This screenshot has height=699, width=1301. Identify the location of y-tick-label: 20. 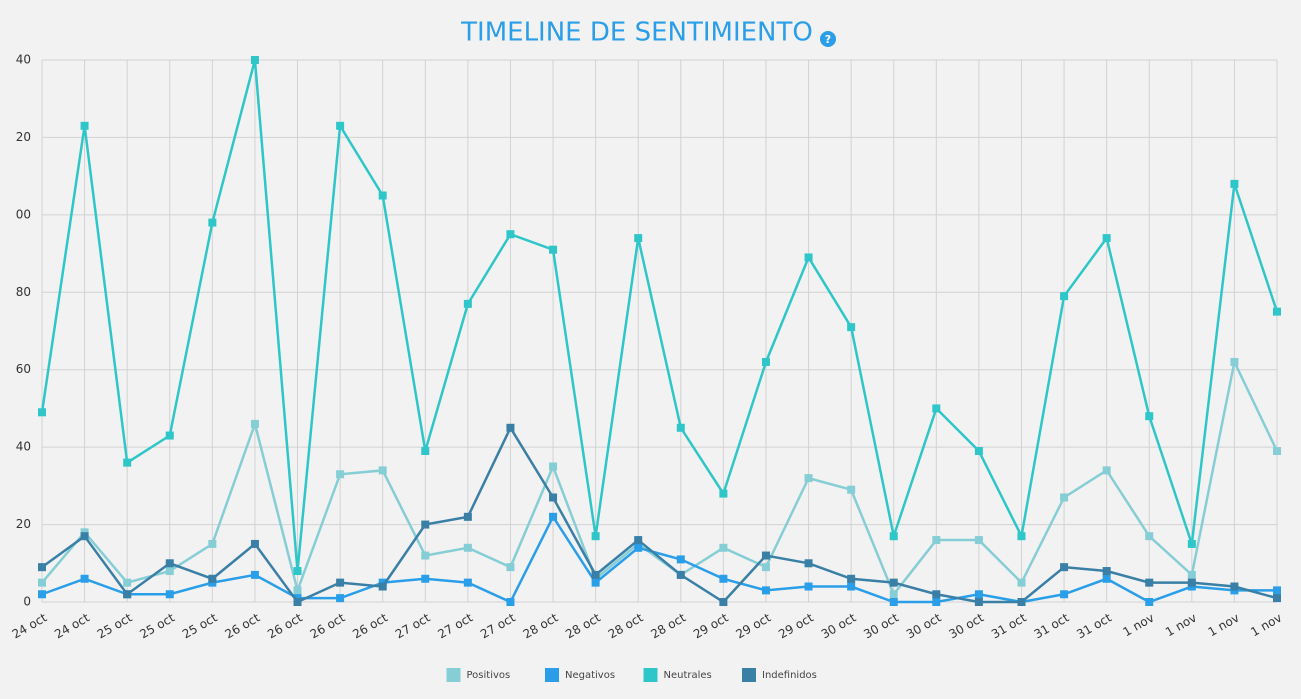
(23, 524).